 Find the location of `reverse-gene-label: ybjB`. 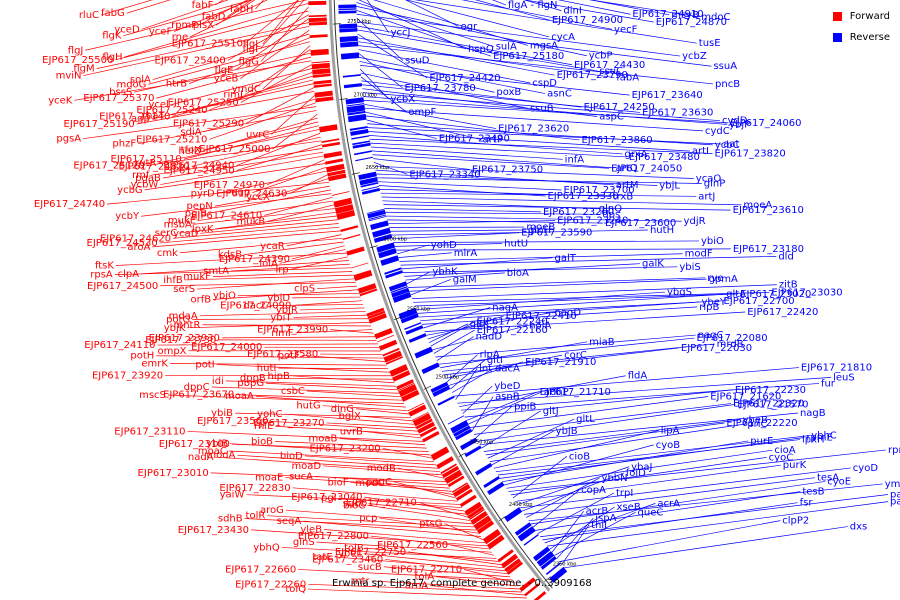

reverse-gene-label: ybjB is located at coordinates (567, 431).